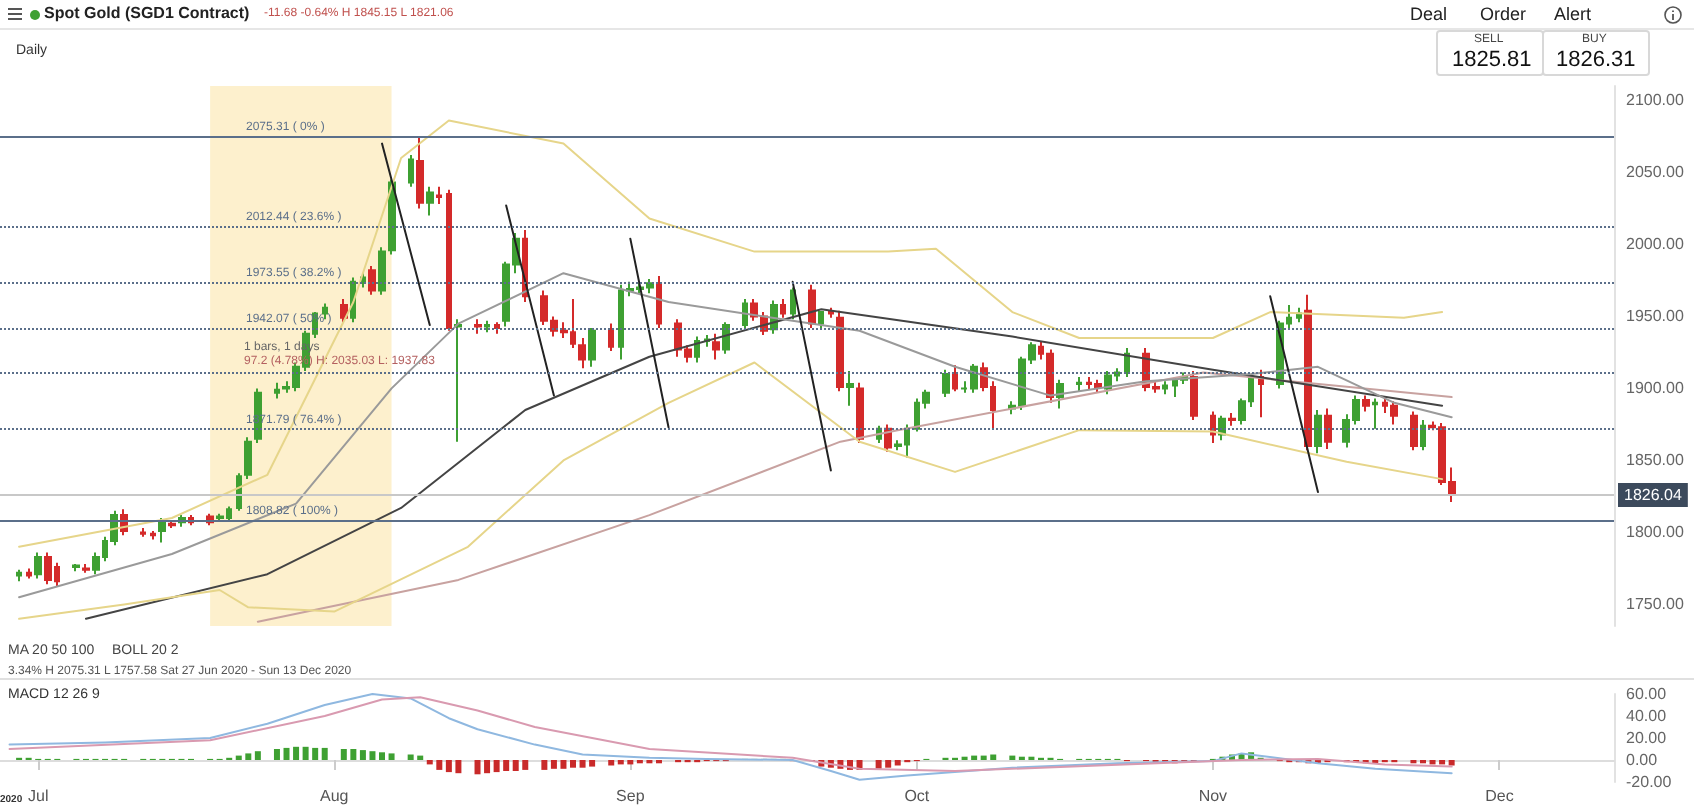 The height and width of the screenshot is (812, 1694). Describe the element at coordinates (1655, 388) in the screenshot. I see `y-tick-label: 1900.00` at that location.